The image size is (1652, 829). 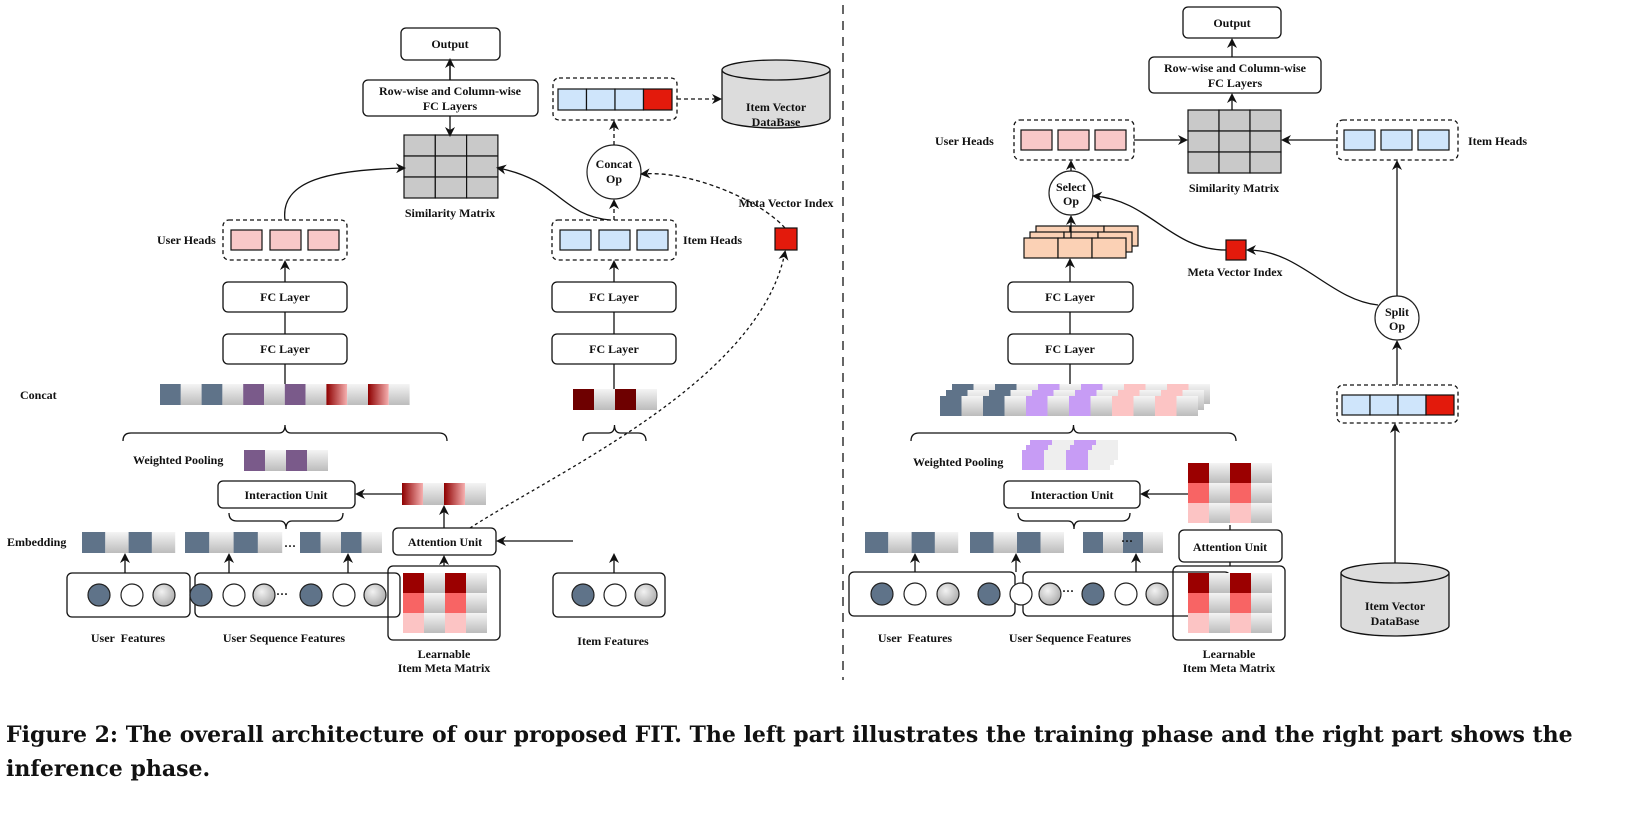 What do you see at coordinates (1312, 275) in the screenshot?
I see `split-to-meta-index-arrow` at bounding box center [1312, 275].